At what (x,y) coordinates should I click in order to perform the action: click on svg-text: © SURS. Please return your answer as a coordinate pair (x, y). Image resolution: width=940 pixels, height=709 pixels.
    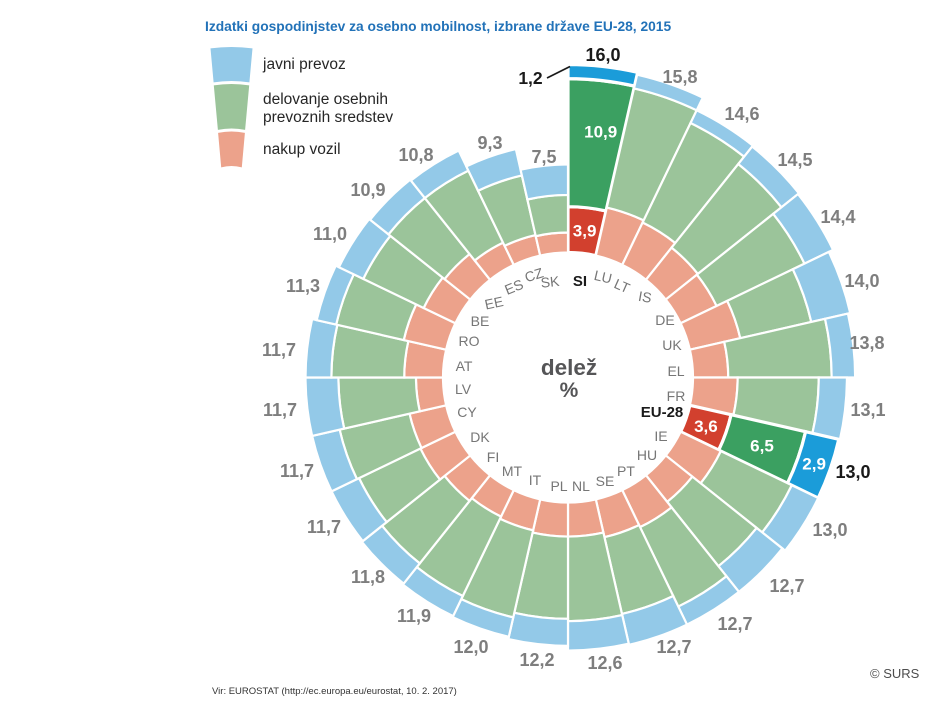
    Looking at the image, I should click on (895, 673).